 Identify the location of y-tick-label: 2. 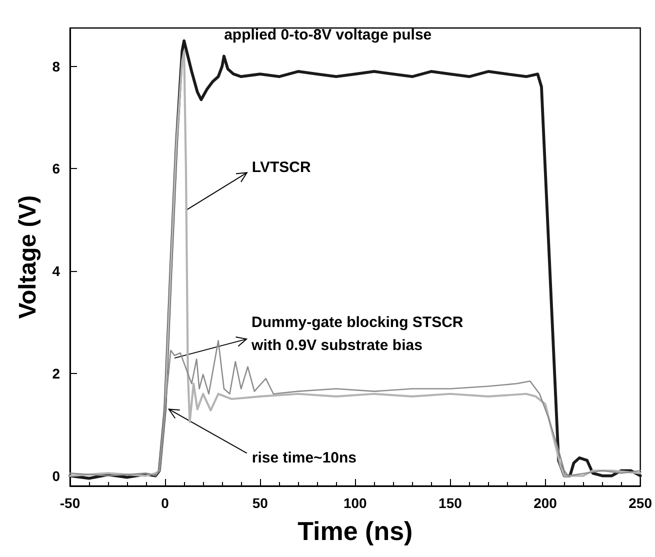
(56, 373).